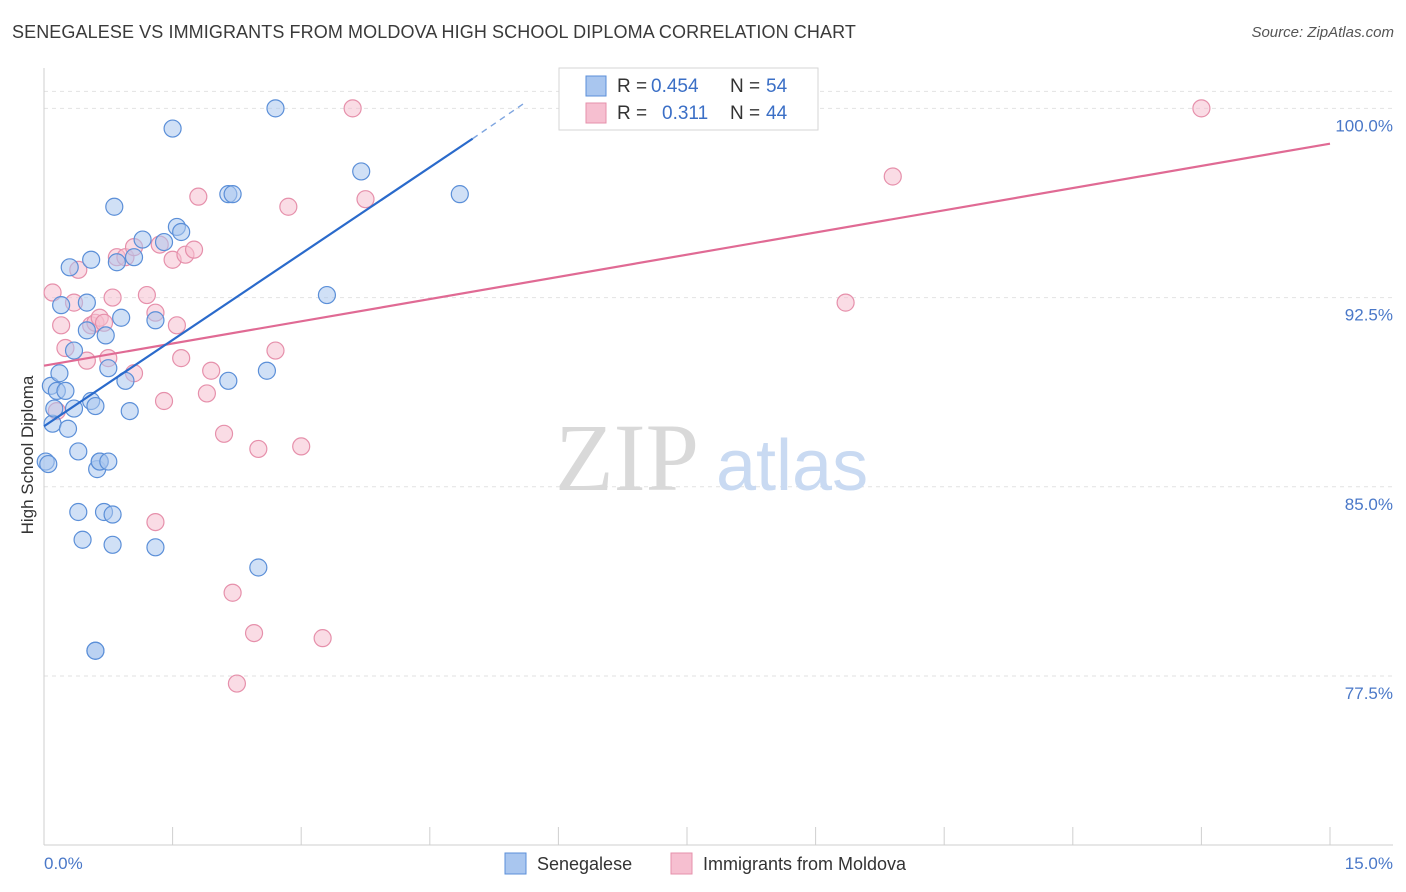 Image resolution: width=1406 pixels, height=892 pixels. What do you see at coordinates (1369, 504) in the screenshot?
I see `y-tick-label: 85.0%` at bounding box center [1369, 504].